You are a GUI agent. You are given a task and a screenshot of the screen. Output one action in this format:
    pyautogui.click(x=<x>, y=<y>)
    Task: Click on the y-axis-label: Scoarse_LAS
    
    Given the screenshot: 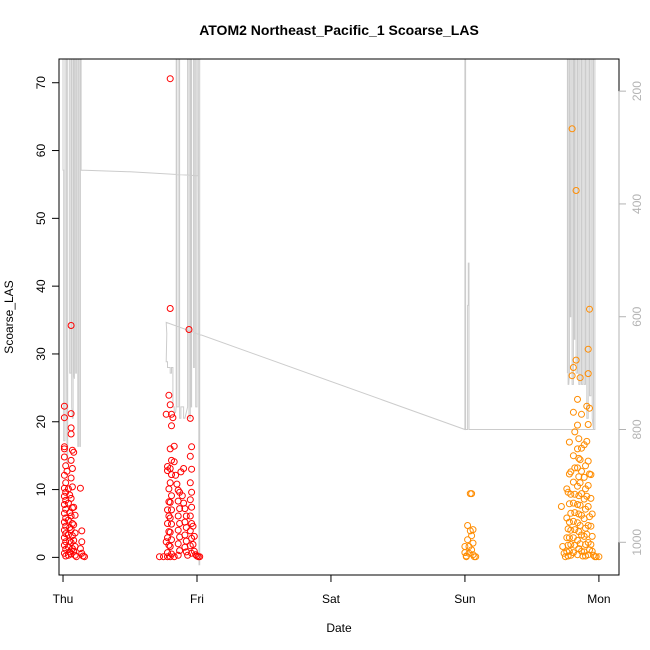 What is the action you would take?
    pyautogui.click(x=9, y=316)
    